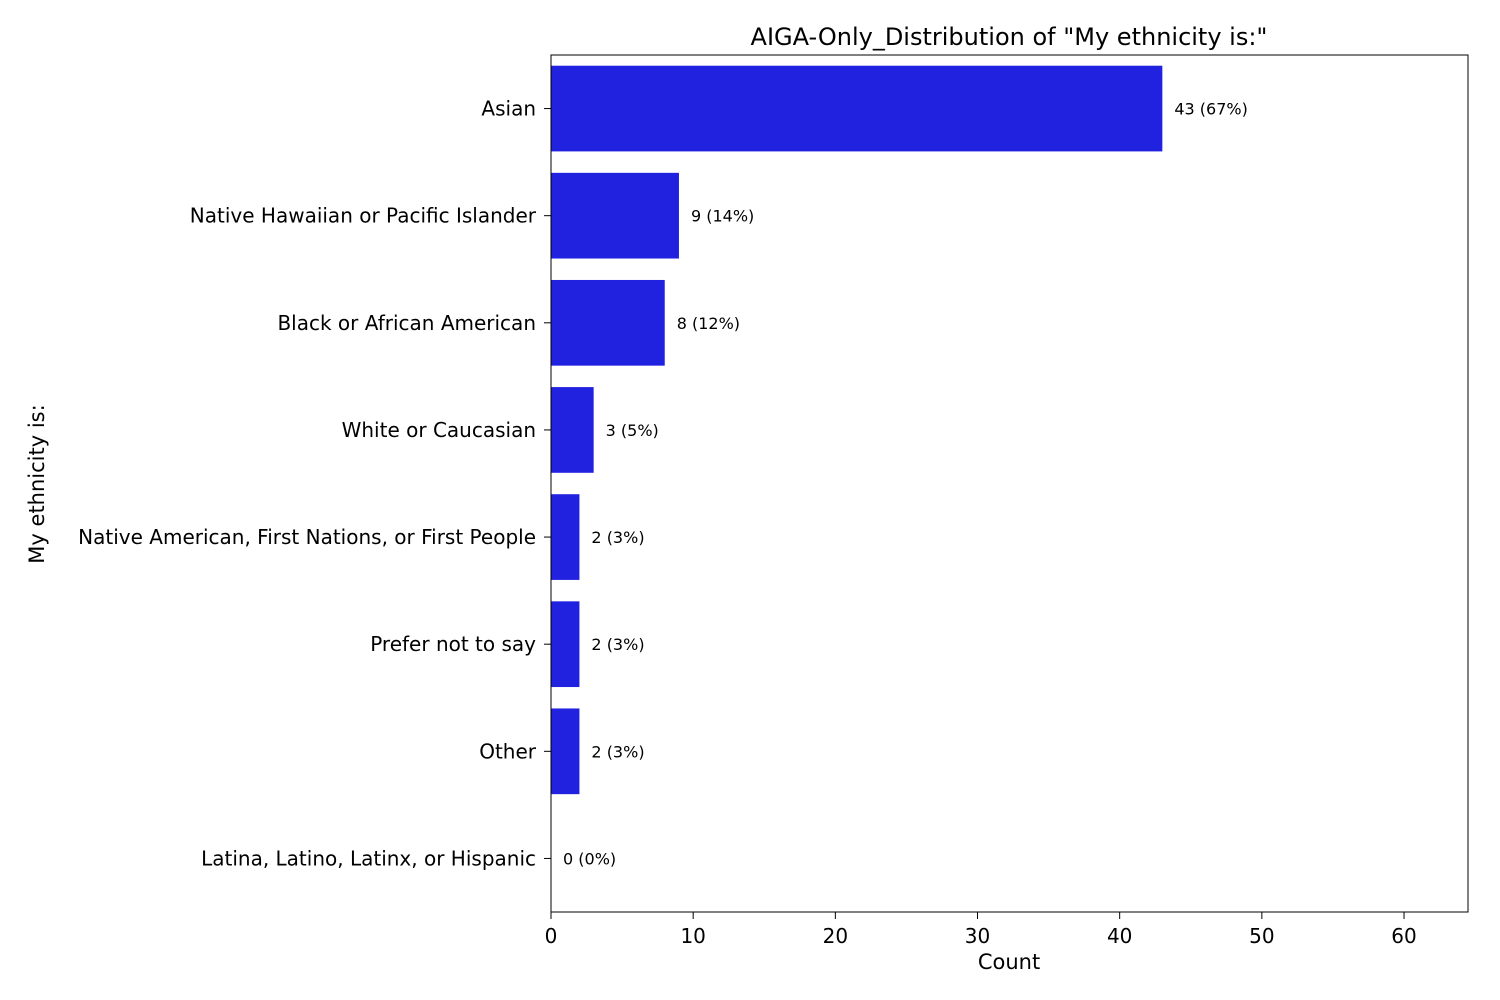  I want to click on x-axis-label: Count, so click(1009, 962).